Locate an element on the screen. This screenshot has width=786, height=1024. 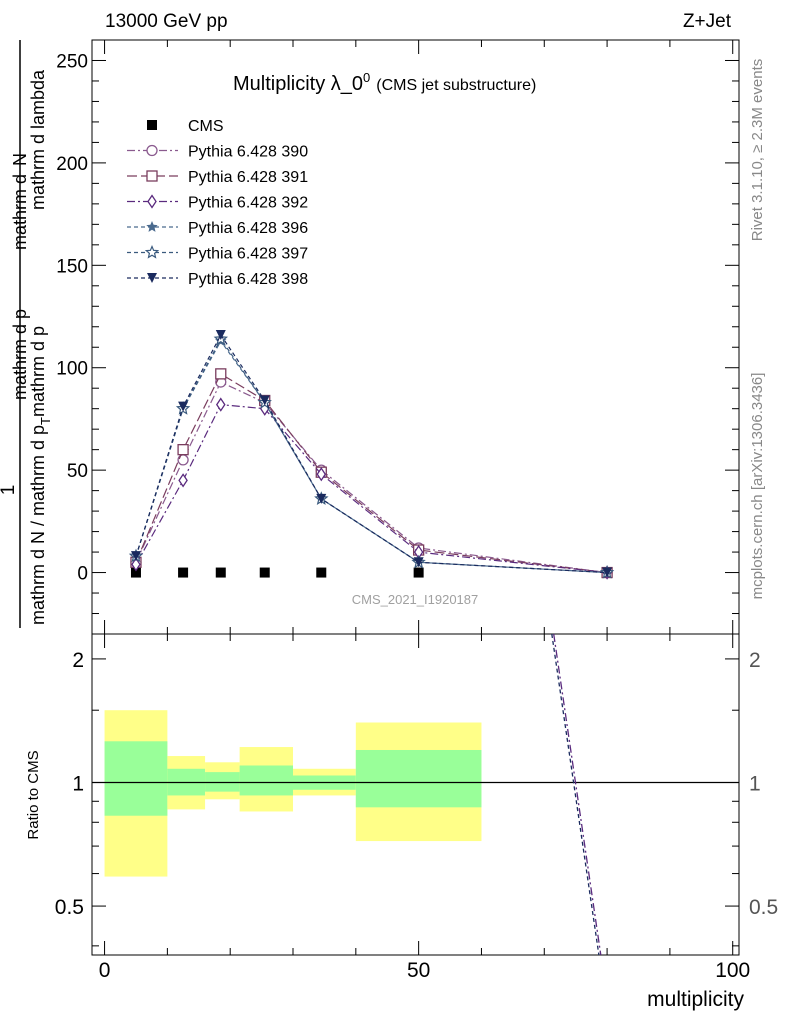
analysis-watermark: CMS_2021_I1920187 is located at coordinates (415, 599).